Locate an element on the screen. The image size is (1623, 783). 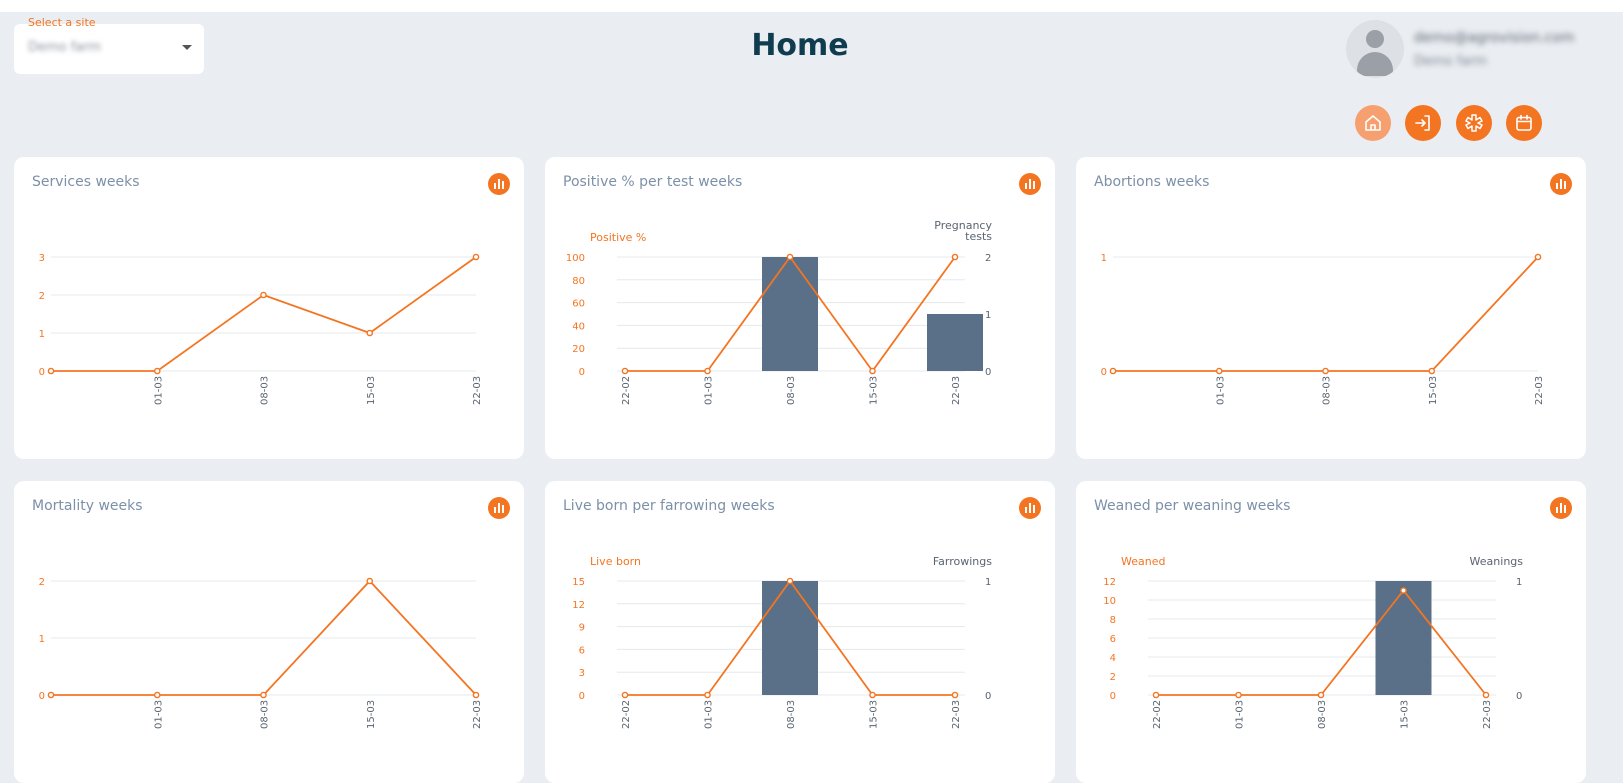
site-selector: Select a site Demo farm is located at coordinates (109, 45).